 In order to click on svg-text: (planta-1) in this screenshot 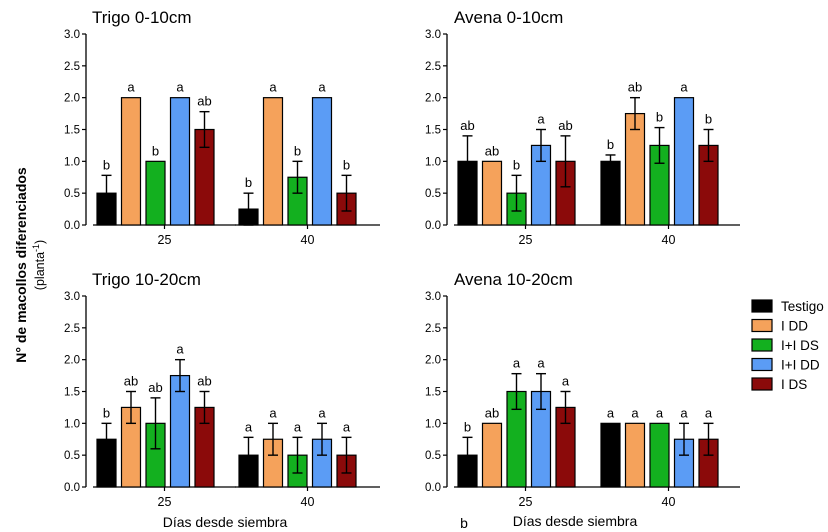, I will do `click(39, 265)`.